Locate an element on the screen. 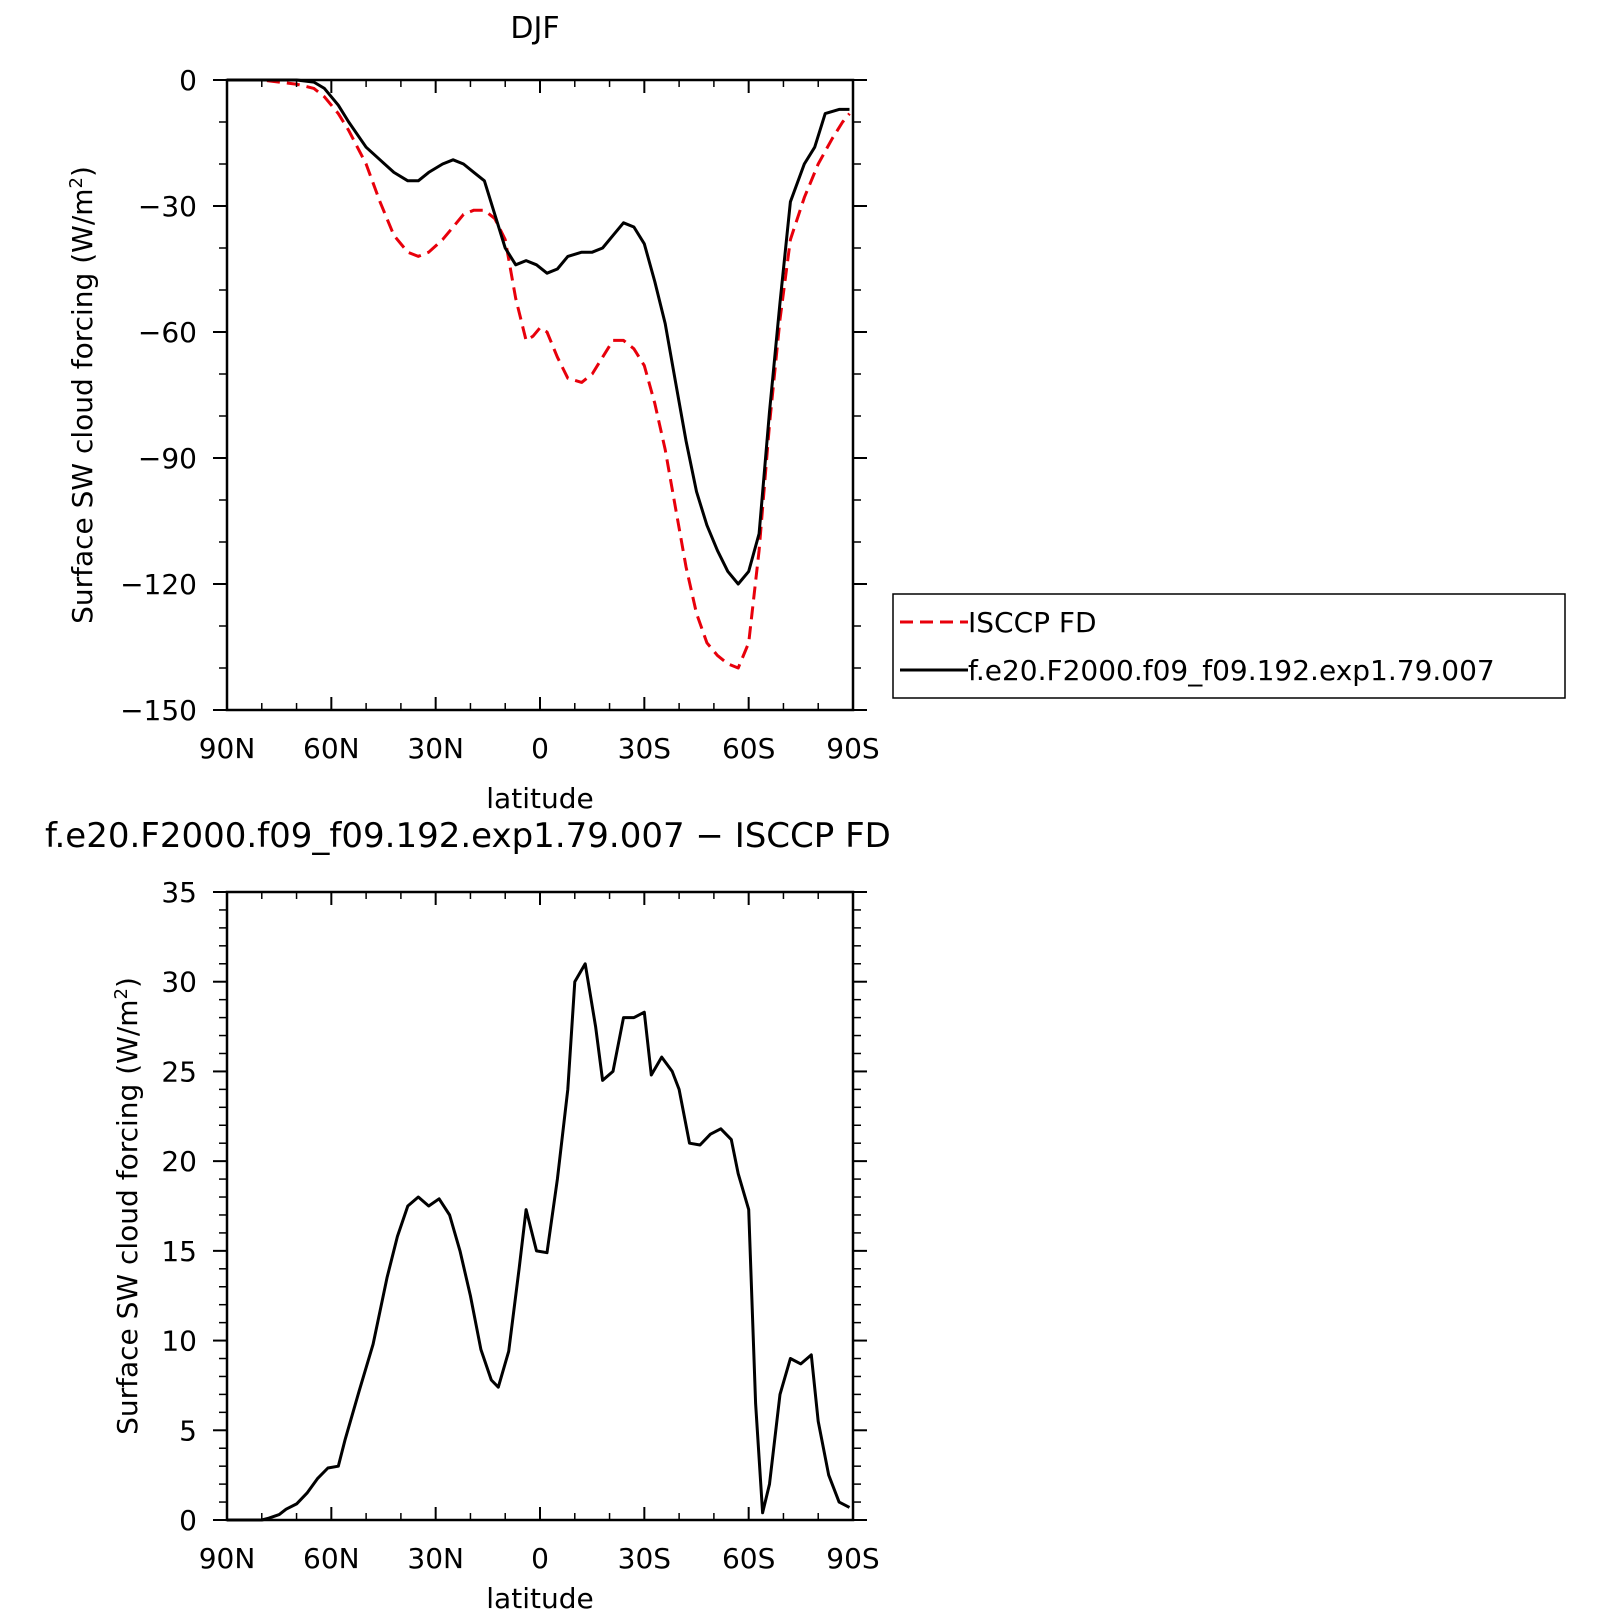 The image size is (1610, 1613). legend-box is located at coordinates (1229, 646).